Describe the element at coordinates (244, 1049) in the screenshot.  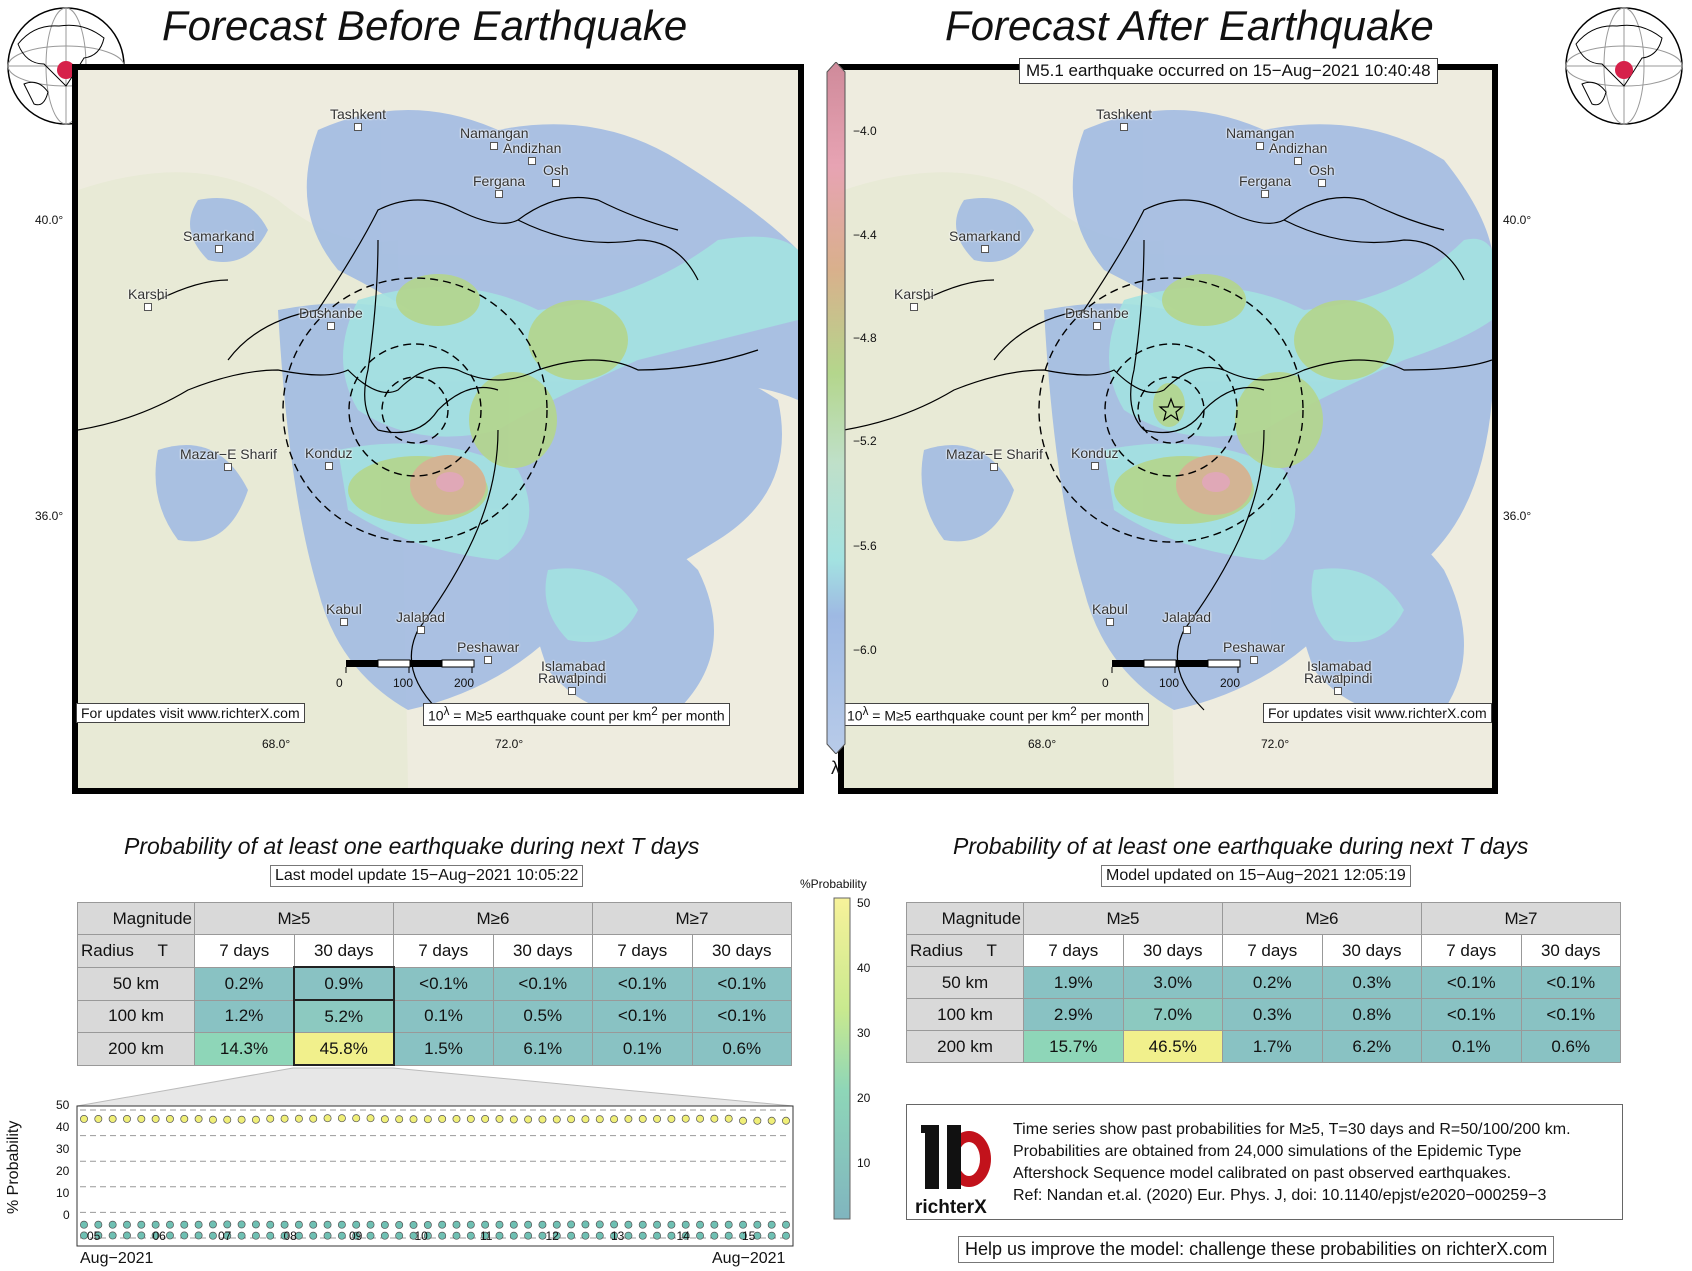
I see `table-cell: 14.3%` at that location.